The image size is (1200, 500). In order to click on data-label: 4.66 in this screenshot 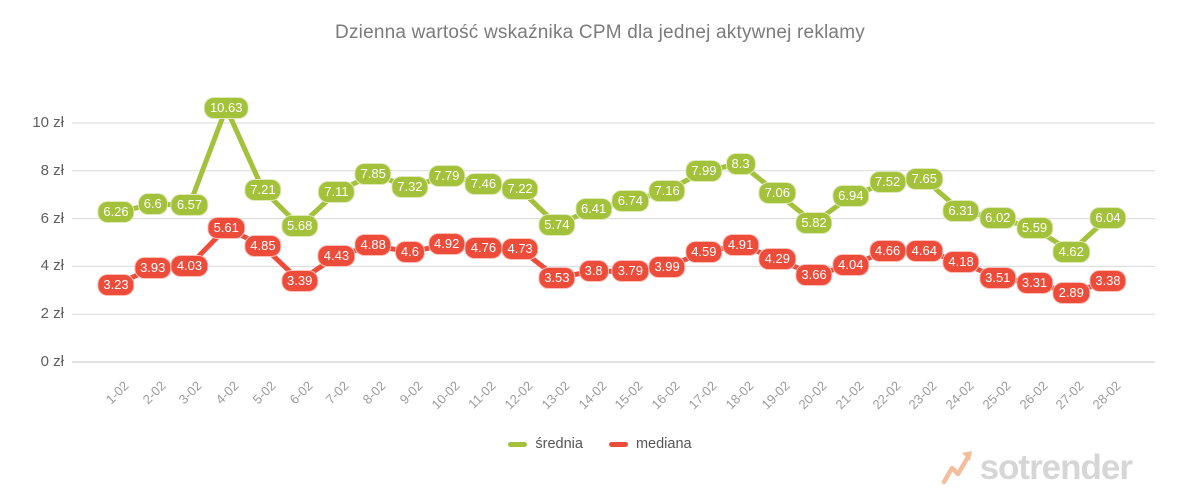, I will do `click(887, 250)`.